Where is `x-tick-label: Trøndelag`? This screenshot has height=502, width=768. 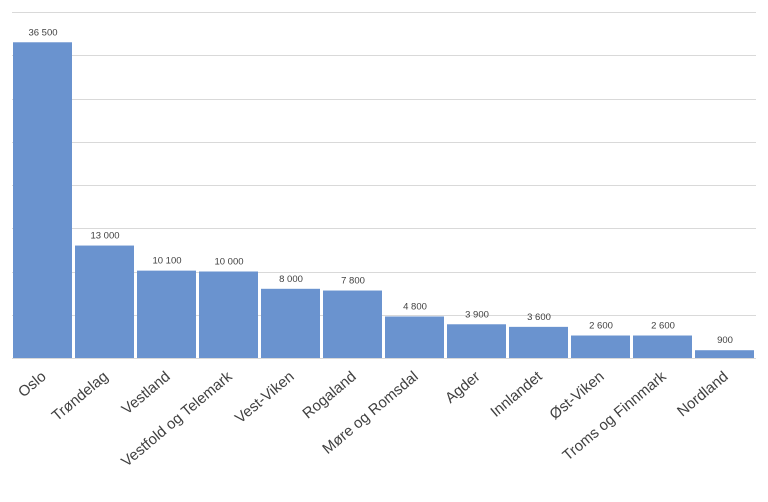
x-tick-label: Trøndelag is located at coordinates (80, 396).